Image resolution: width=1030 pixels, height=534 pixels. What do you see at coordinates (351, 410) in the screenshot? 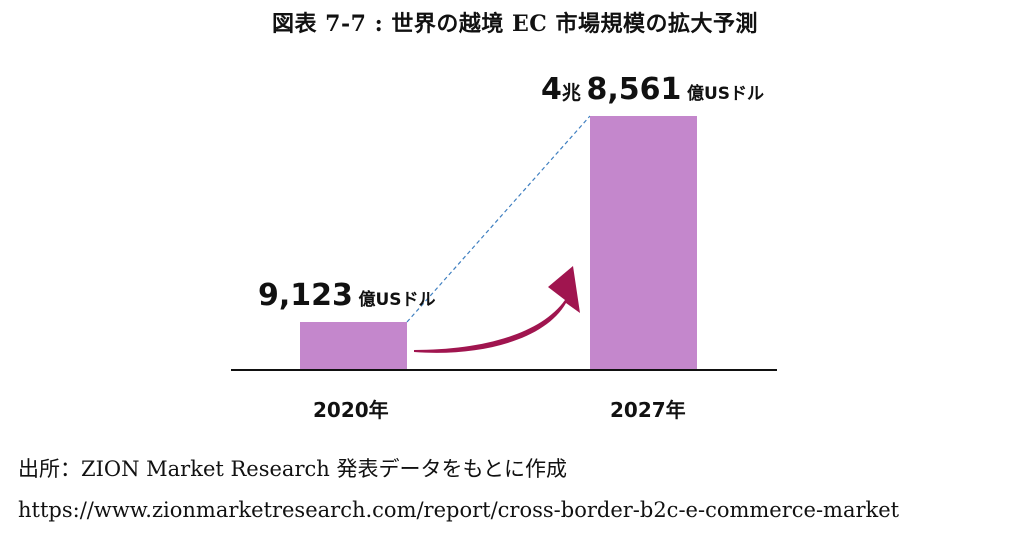
I see `x-tick-2020: 2020年` at bounding box center [351, 410].